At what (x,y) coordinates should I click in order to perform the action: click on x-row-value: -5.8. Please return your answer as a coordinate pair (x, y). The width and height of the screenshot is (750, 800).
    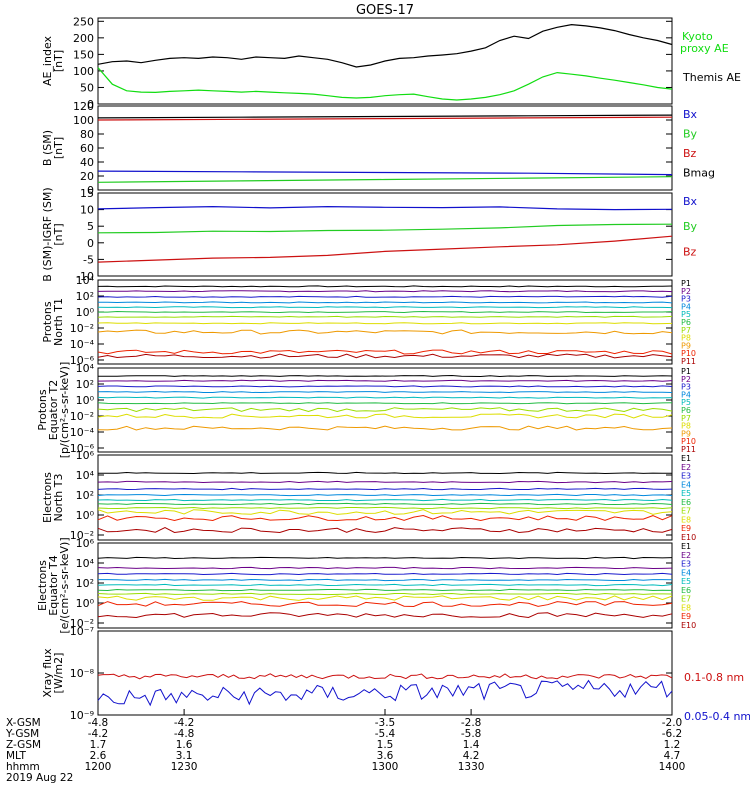
    Looking at the image, I should click on (471, 734).